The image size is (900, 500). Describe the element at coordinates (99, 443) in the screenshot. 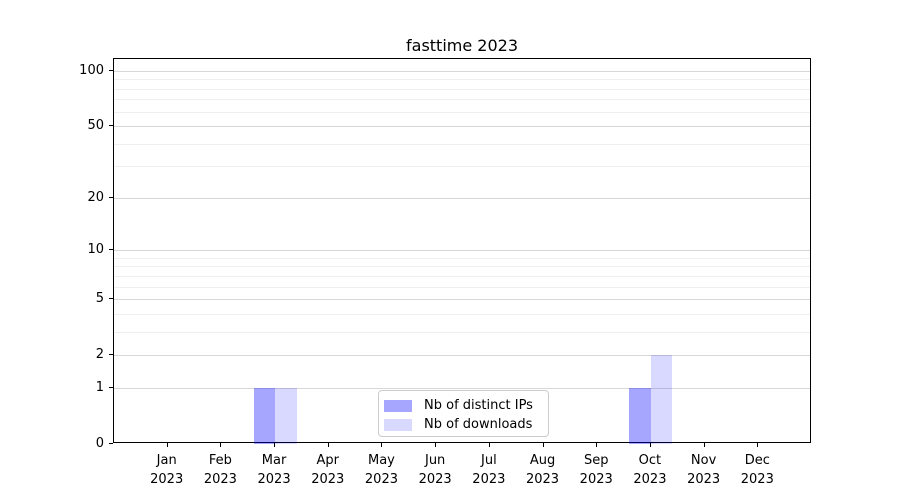

I see `y-tick-label: 0` at that location.